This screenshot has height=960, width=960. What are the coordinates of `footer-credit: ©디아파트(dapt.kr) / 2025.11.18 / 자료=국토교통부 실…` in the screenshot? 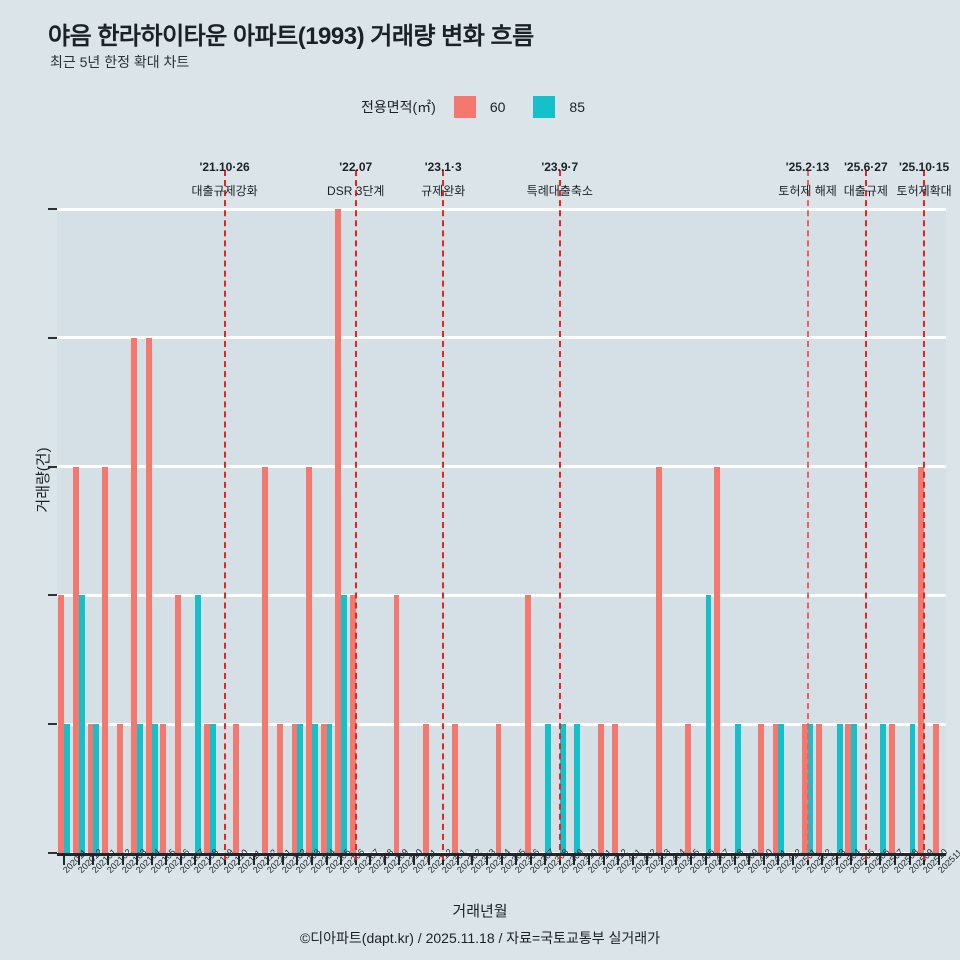 It's located at (480, 938).